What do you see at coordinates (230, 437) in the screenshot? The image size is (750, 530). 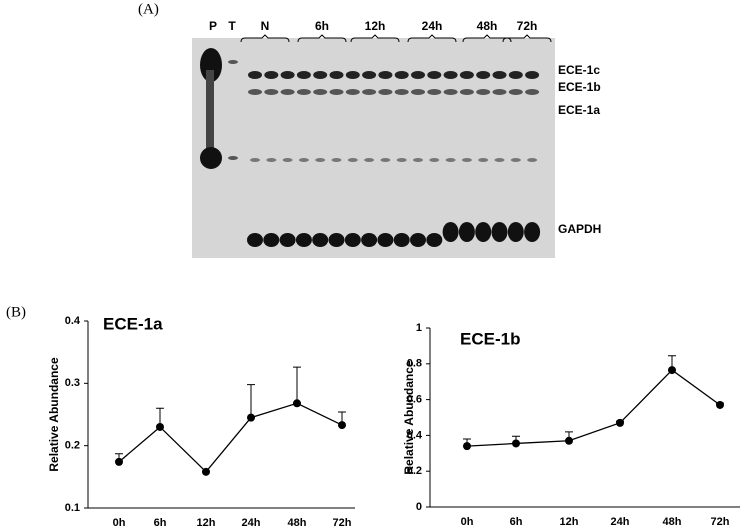 I see `line` at bounding box center [230, 437].